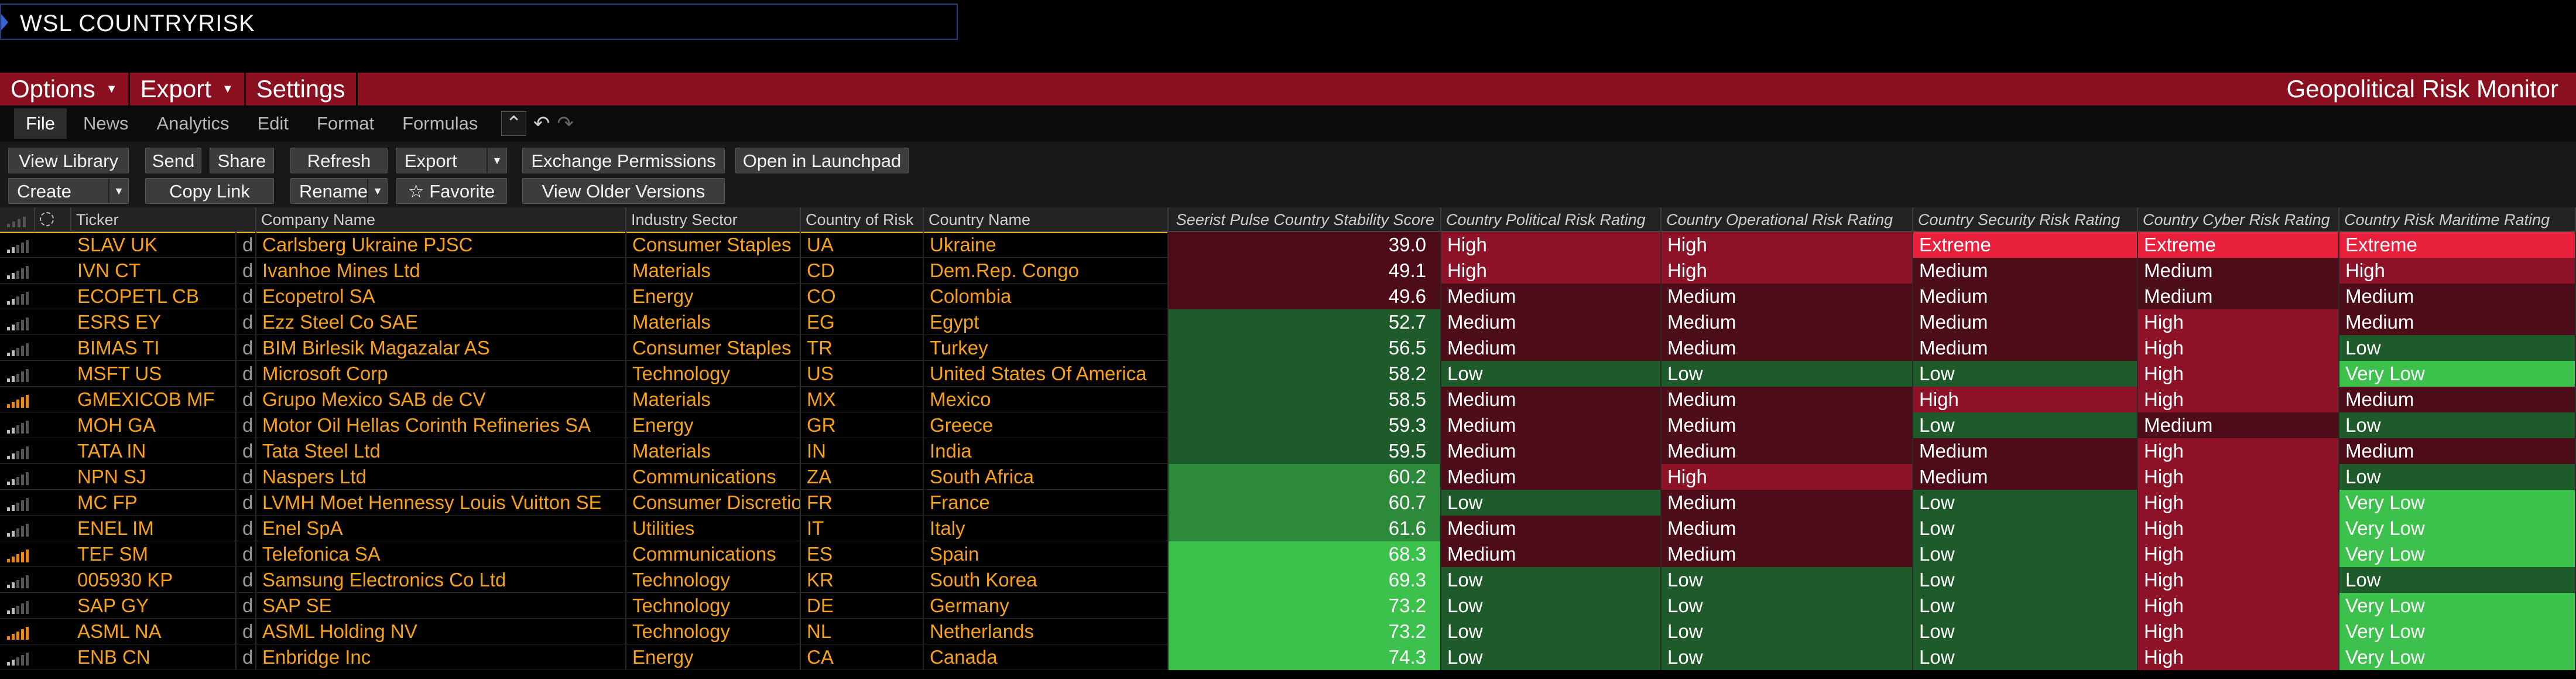 The height and width of the screenshot is (679, 2576). I want to click on country-name-cell: United States Of America, so click(1046, 374).